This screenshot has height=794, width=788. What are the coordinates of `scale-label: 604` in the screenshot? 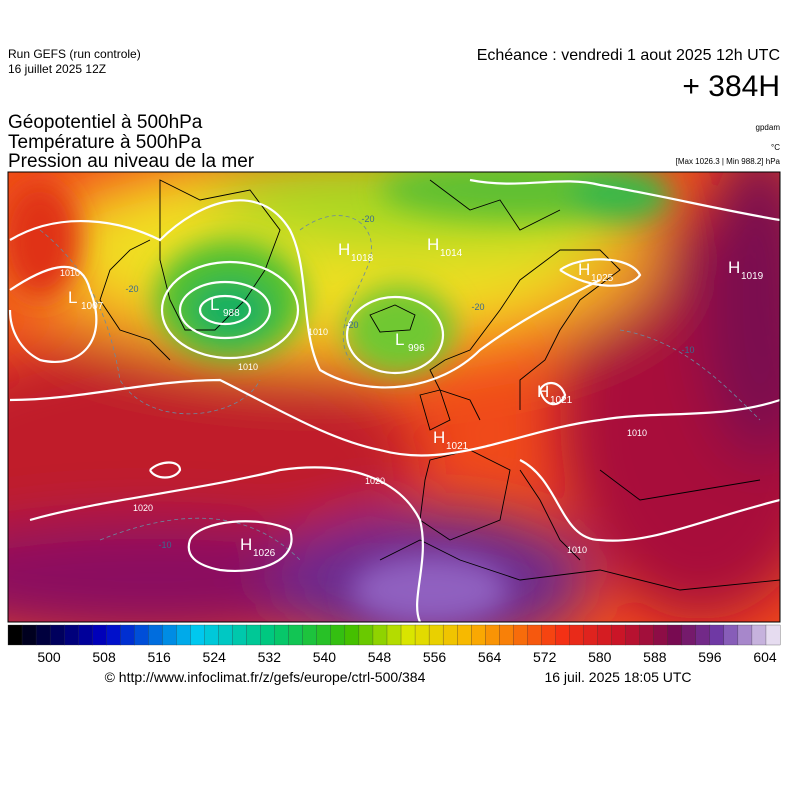 It's located at (765, 657).